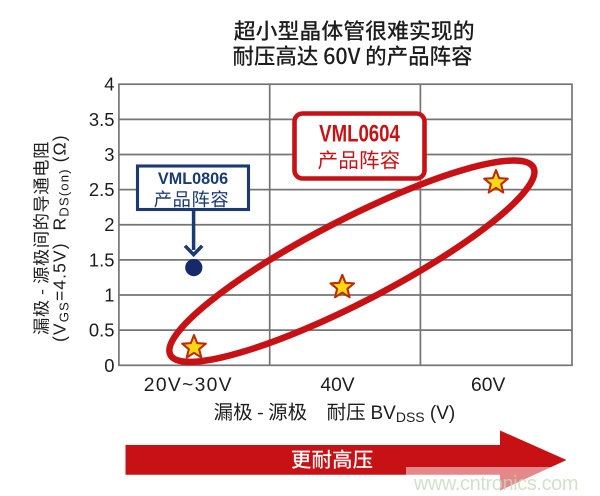 Image resolution: width=600 pixels, height=496 pixels. What do you see at coordinates (102, 330) in the screenshot?
I see `svg-text: 0.5` at bounding box center [102, 330].